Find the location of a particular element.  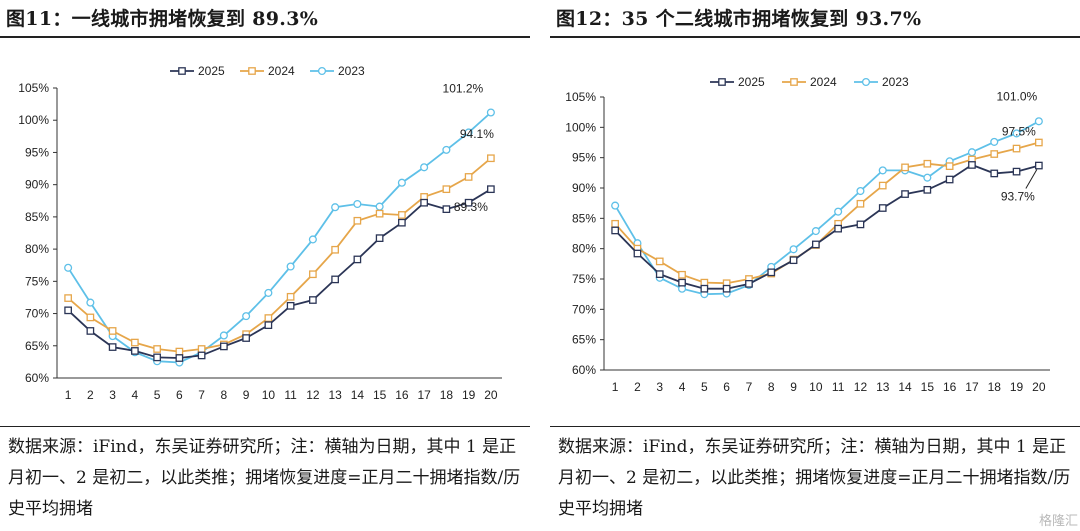

fig12-x-tick-label: 12 is located at coordinates (861, 387).